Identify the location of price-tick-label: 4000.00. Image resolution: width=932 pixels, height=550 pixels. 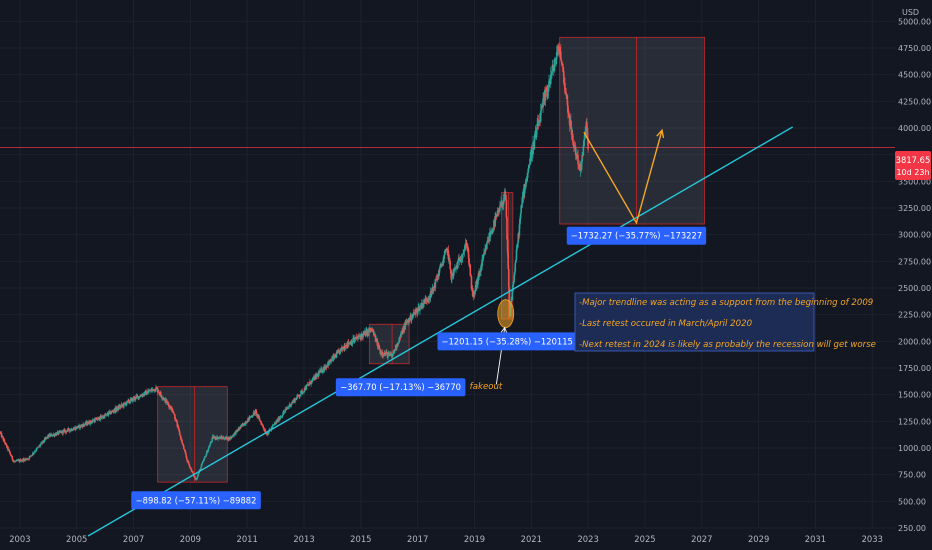
(914, 128).